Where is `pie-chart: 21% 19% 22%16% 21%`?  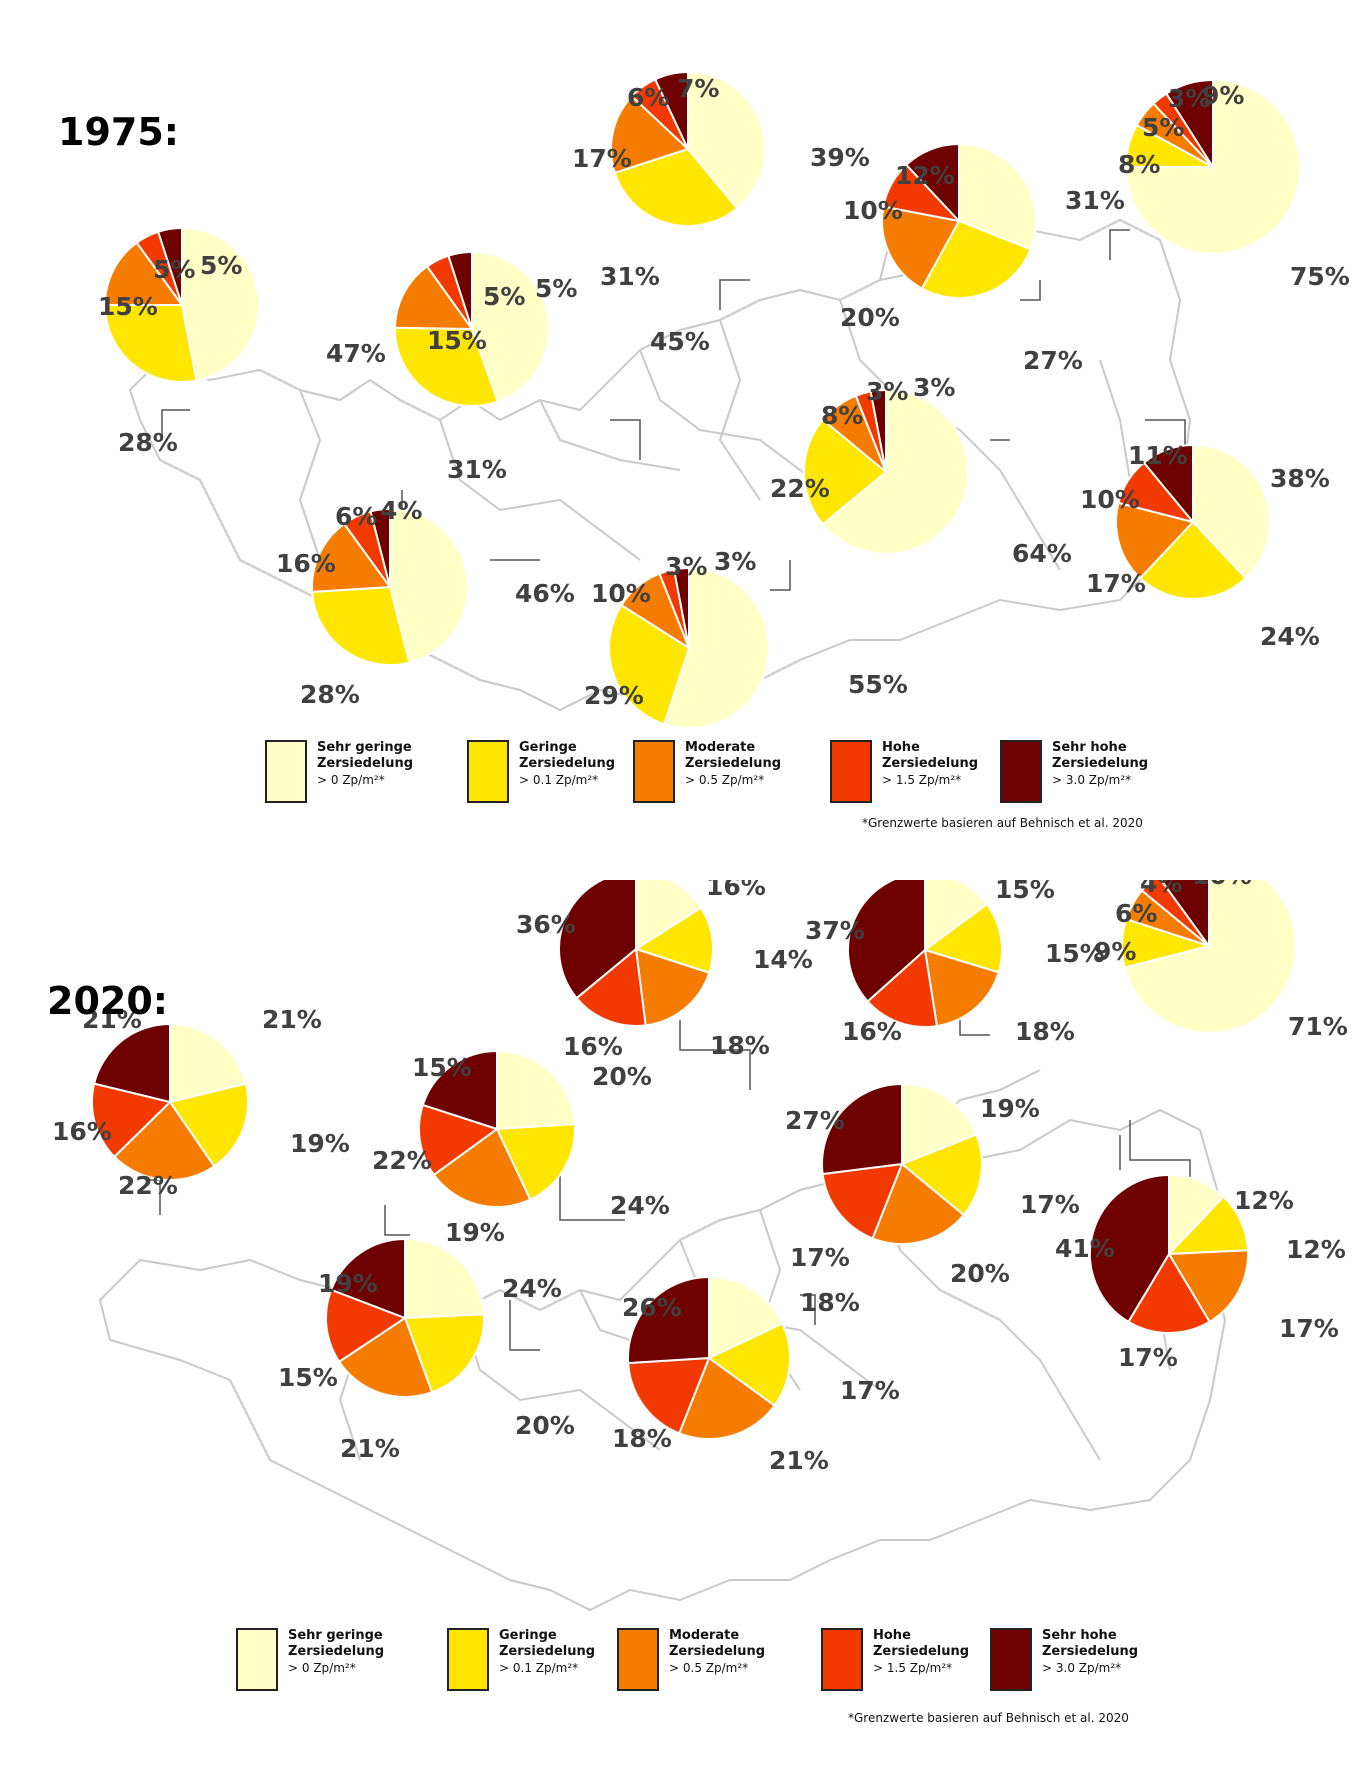
pie-chart: 21% 19% 22%16% 21% is located at coordinates (201, 1102).